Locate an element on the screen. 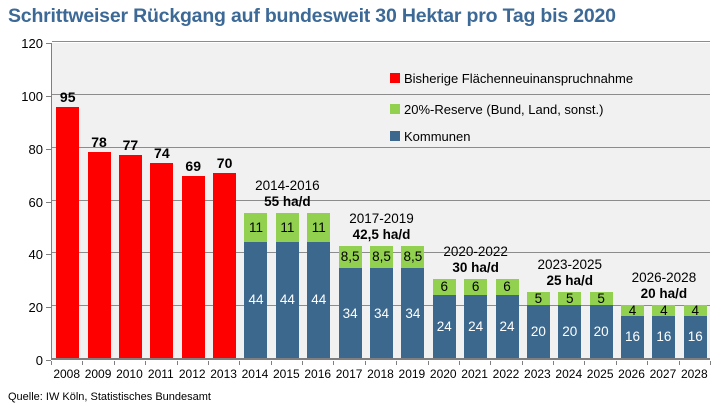 The height and width of the screenshot is (412, 719). bar-kommunen-2022 is located at coordinates (507, 326).